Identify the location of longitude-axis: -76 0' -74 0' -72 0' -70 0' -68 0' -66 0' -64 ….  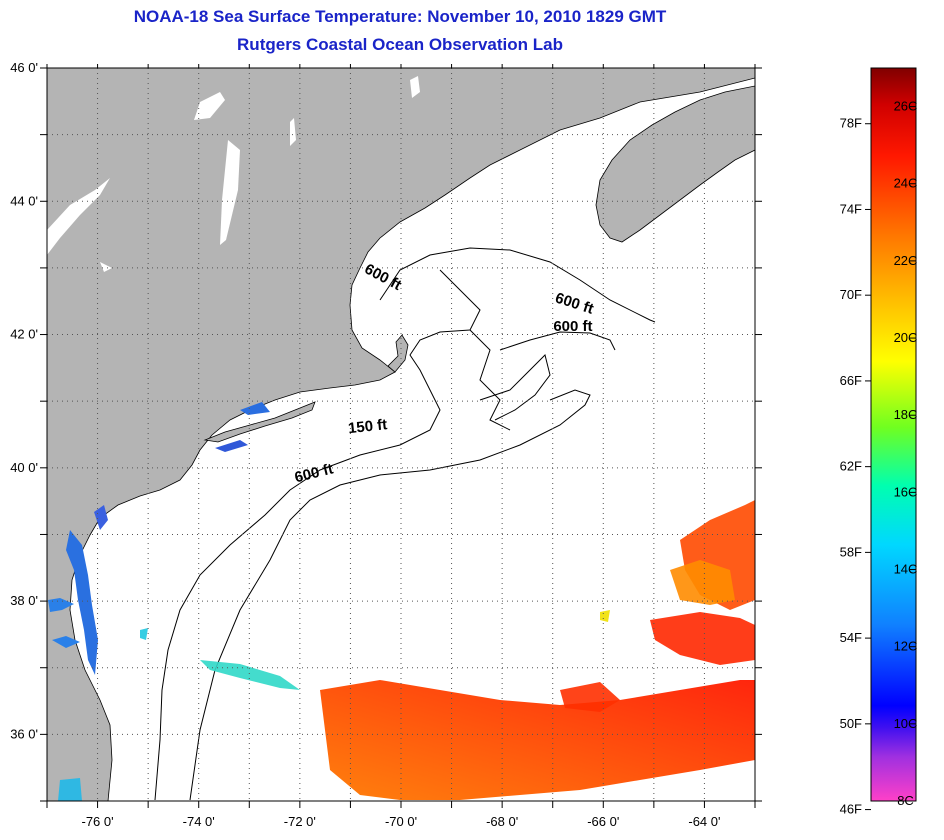
(401, 821).